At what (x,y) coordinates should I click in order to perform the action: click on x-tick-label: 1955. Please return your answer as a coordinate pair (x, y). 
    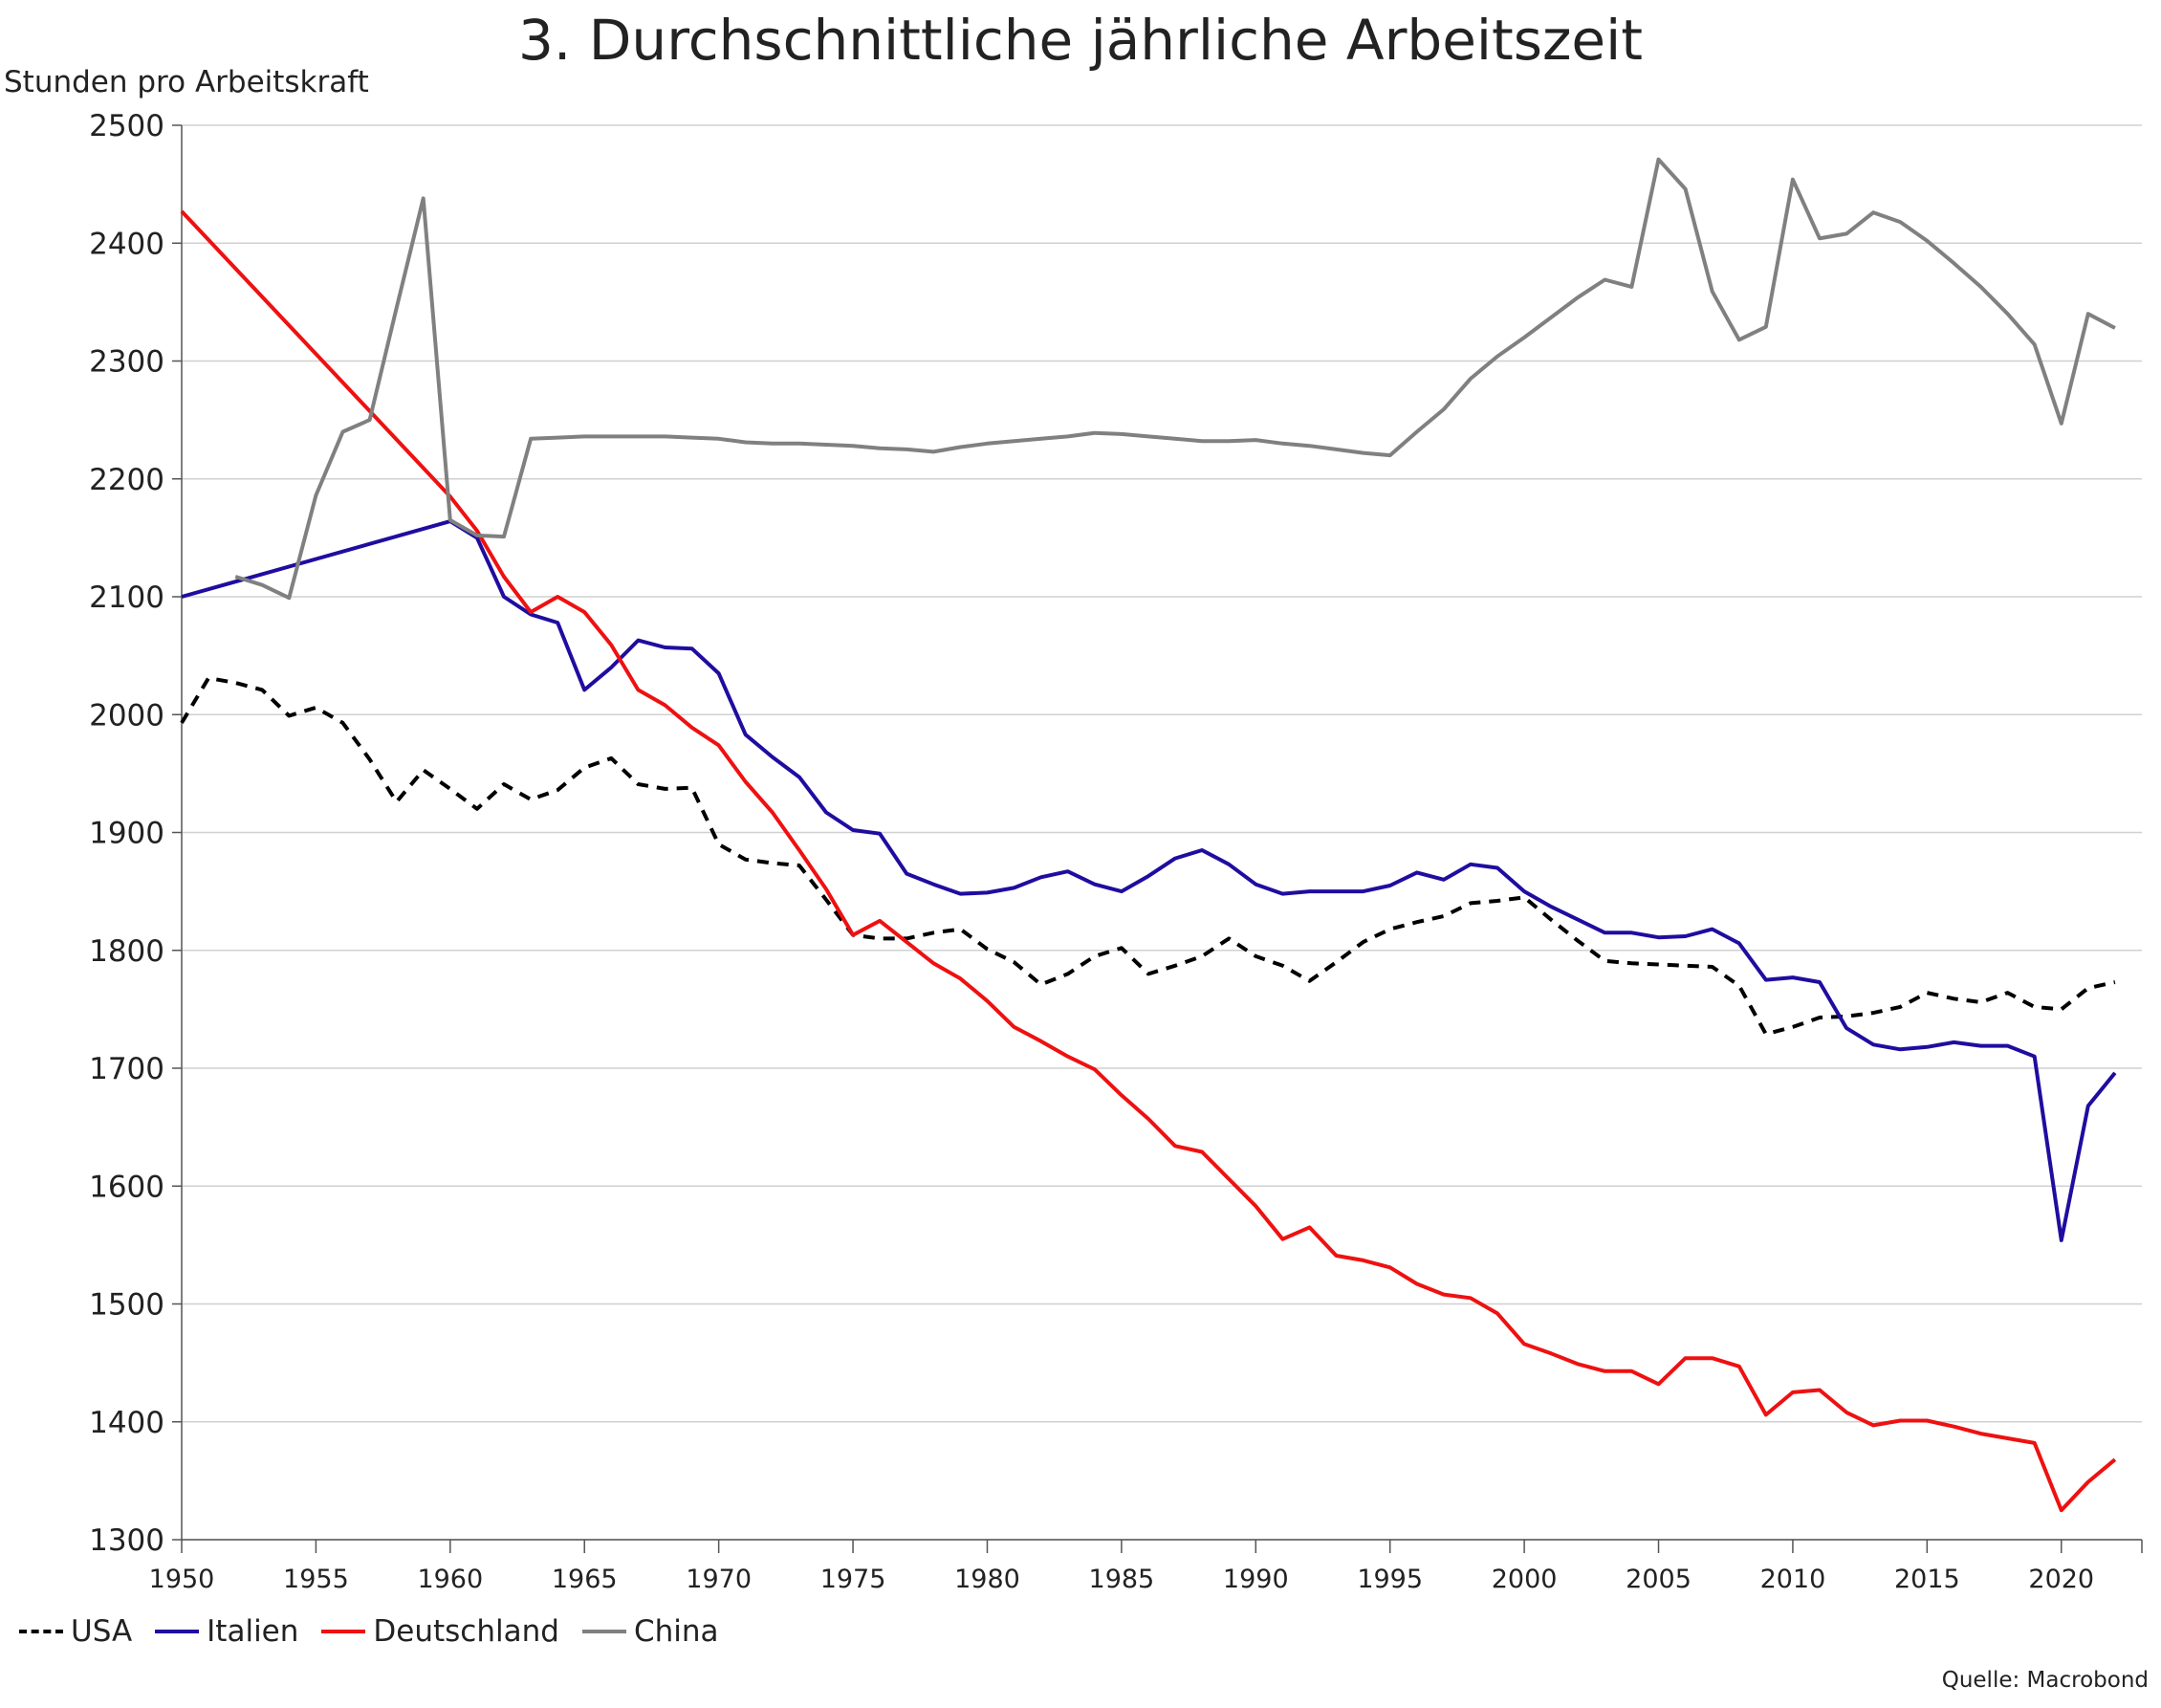
    Looking at the image, I should click on (316, 1579).